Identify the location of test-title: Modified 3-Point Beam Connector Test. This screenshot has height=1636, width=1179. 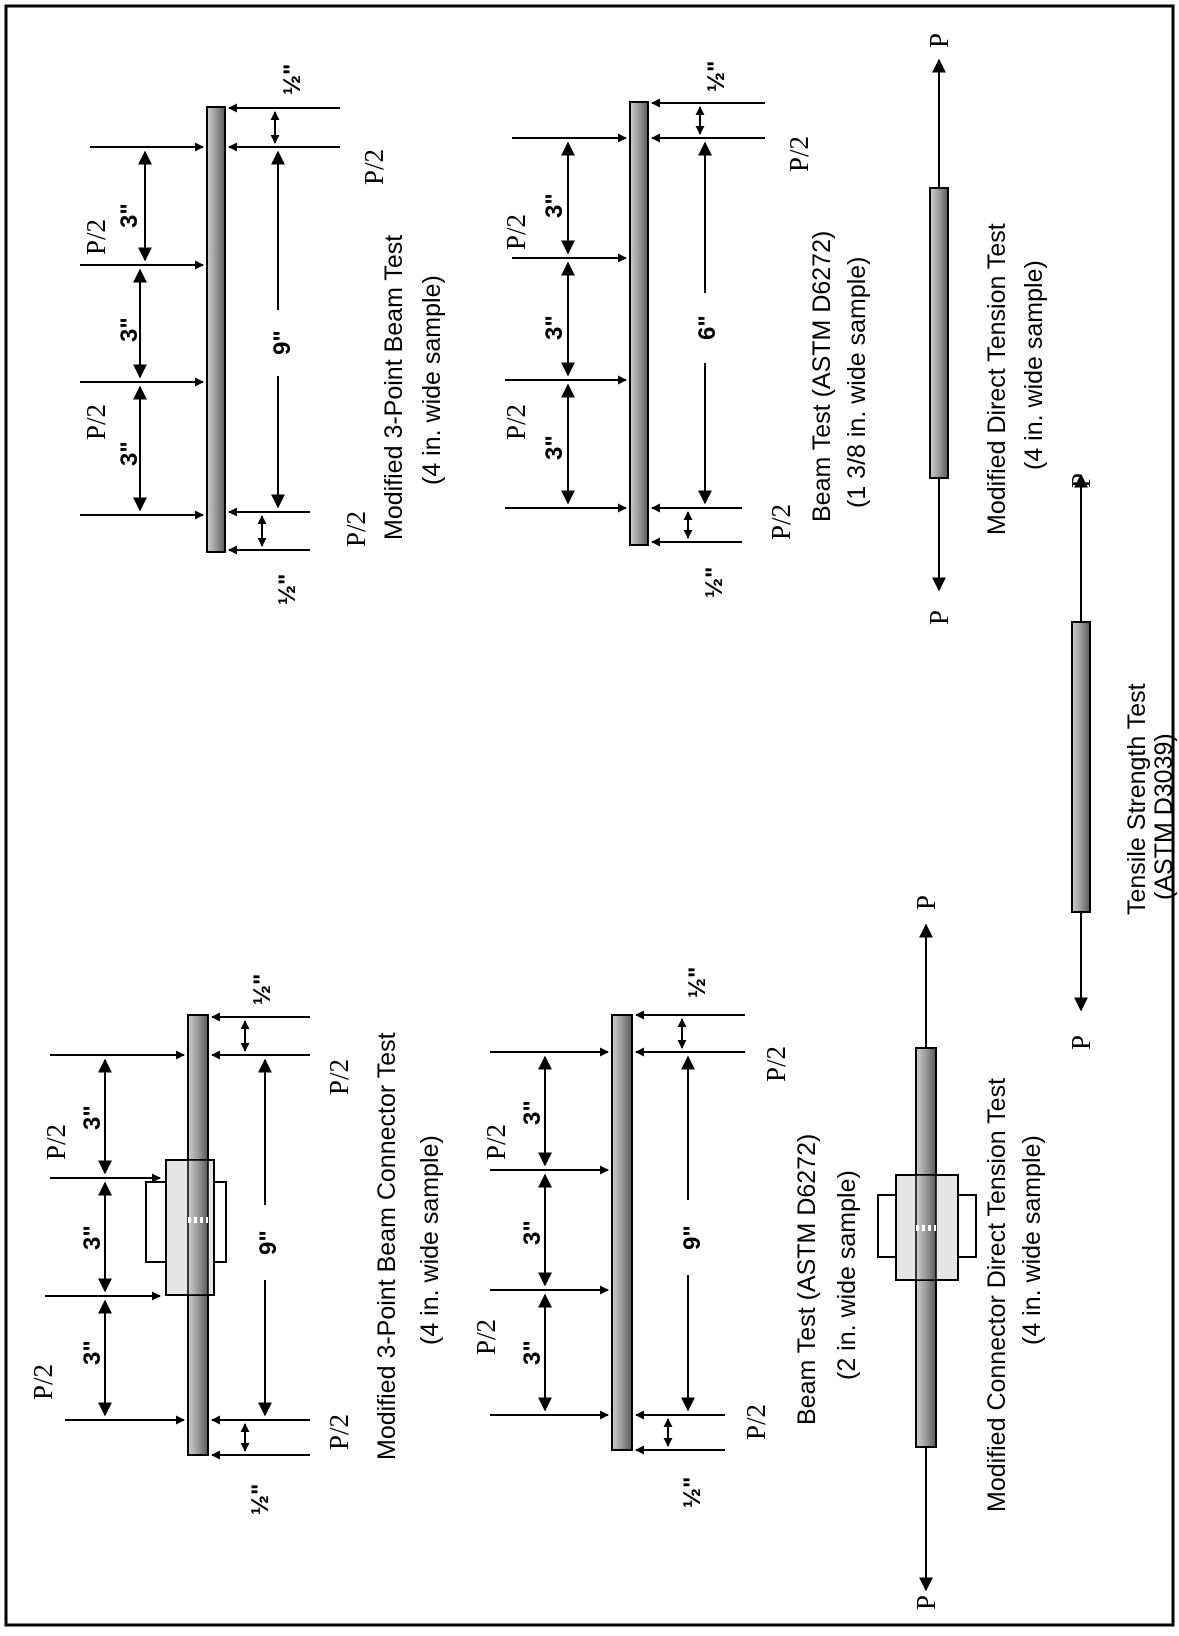
(387, 1246).